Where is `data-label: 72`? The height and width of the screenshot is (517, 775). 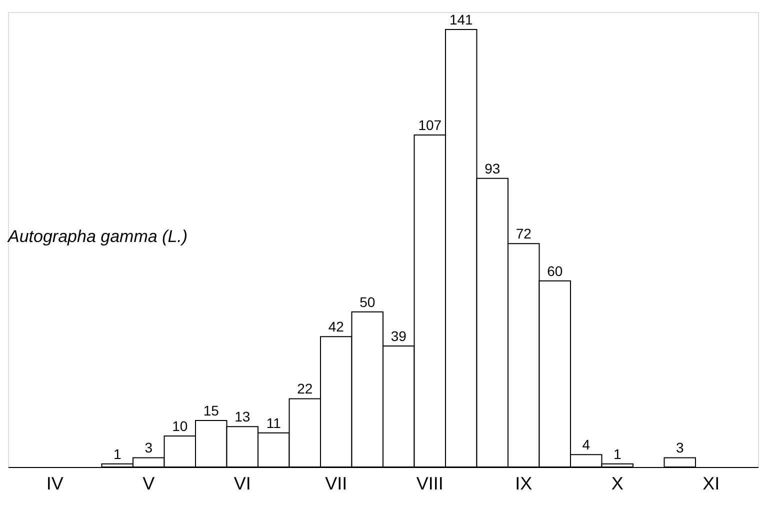
data-label: 72 is located at coordinates (524, 234).